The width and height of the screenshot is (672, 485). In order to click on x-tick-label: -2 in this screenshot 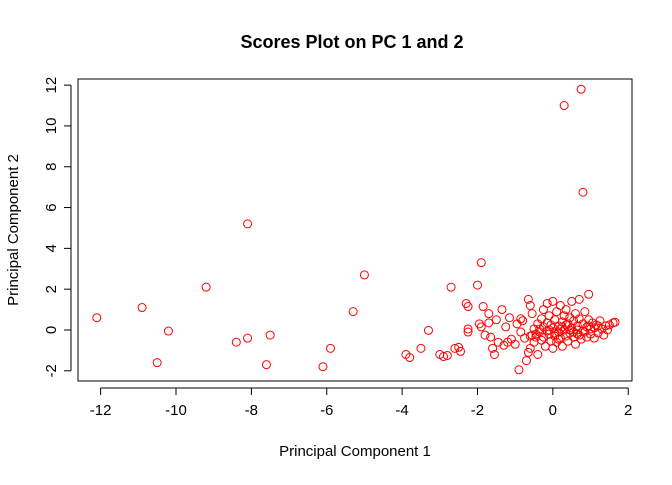, I will do `click(477, 410)`.